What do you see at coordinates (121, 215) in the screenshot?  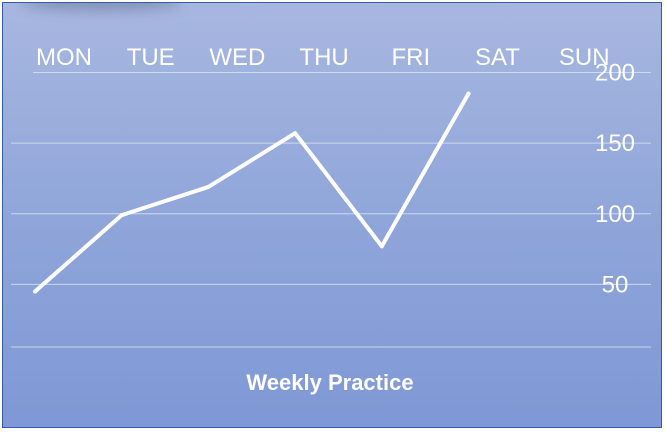 I see `data-point-tue` at bounding box center [121, 215].